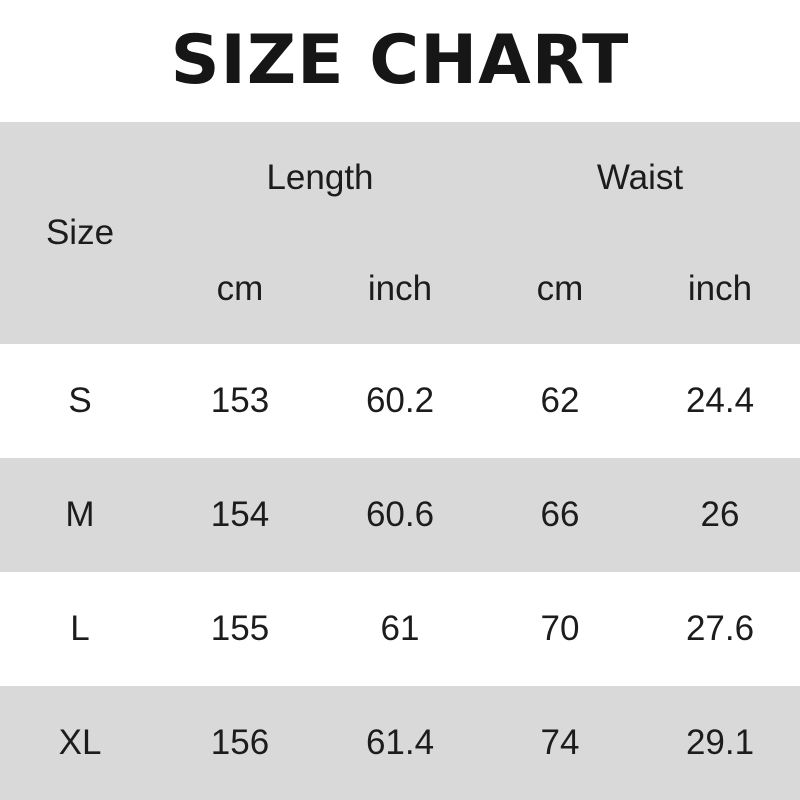 The image size is (800, 800). I want to click on length-inch-value: 60.6, so click(400, 514).